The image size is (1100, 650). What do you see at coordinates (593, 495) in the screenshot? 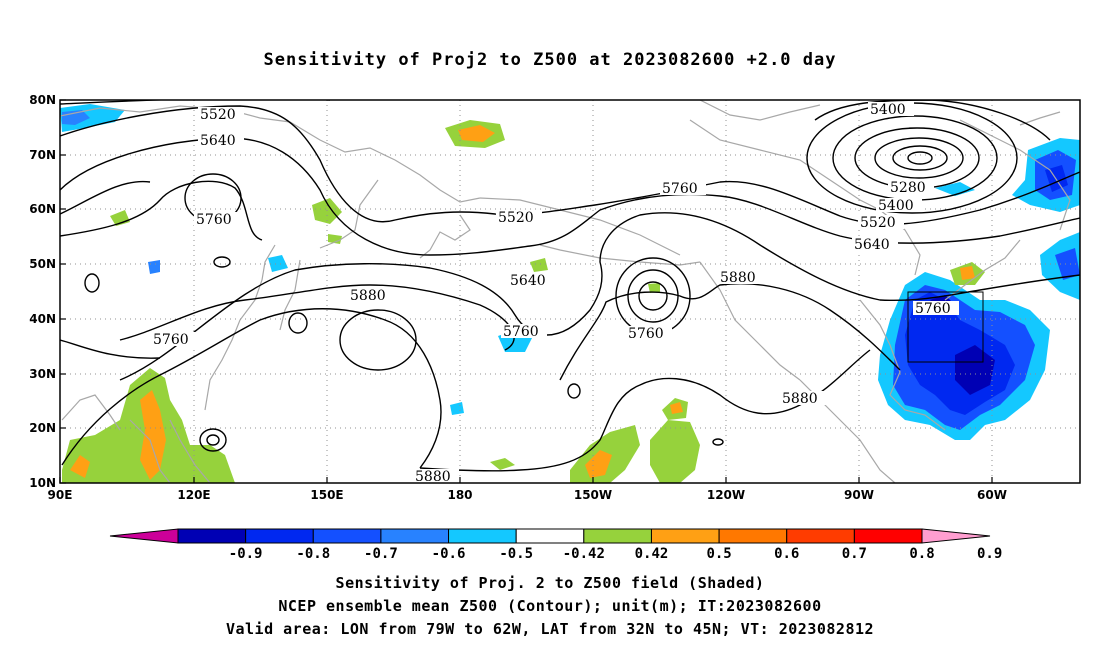
I see `x-tick-label: 150W` at bounding box center [593, 495].